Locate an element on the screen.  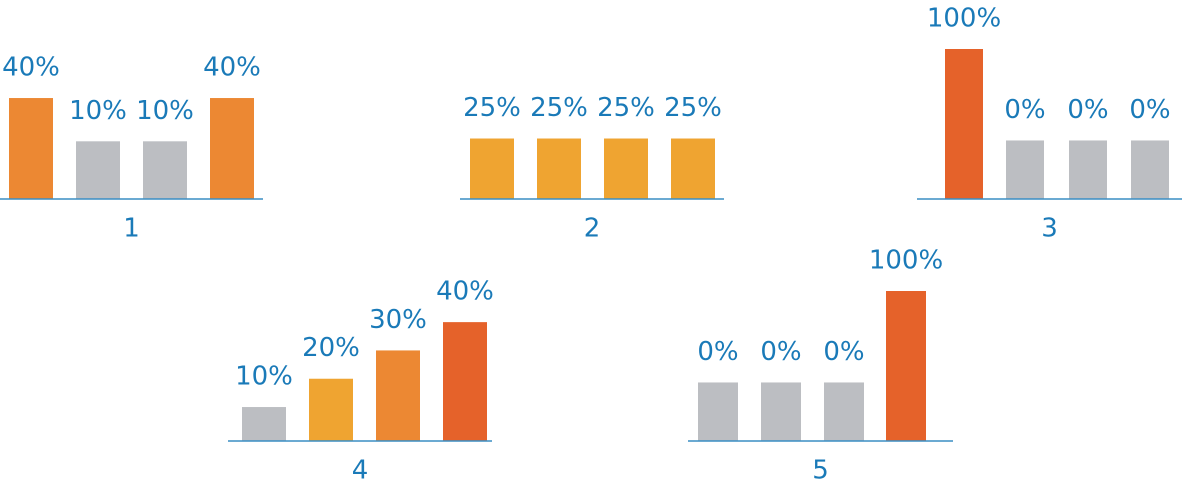
chart-title: 2 is located at coordinates (592, 229).